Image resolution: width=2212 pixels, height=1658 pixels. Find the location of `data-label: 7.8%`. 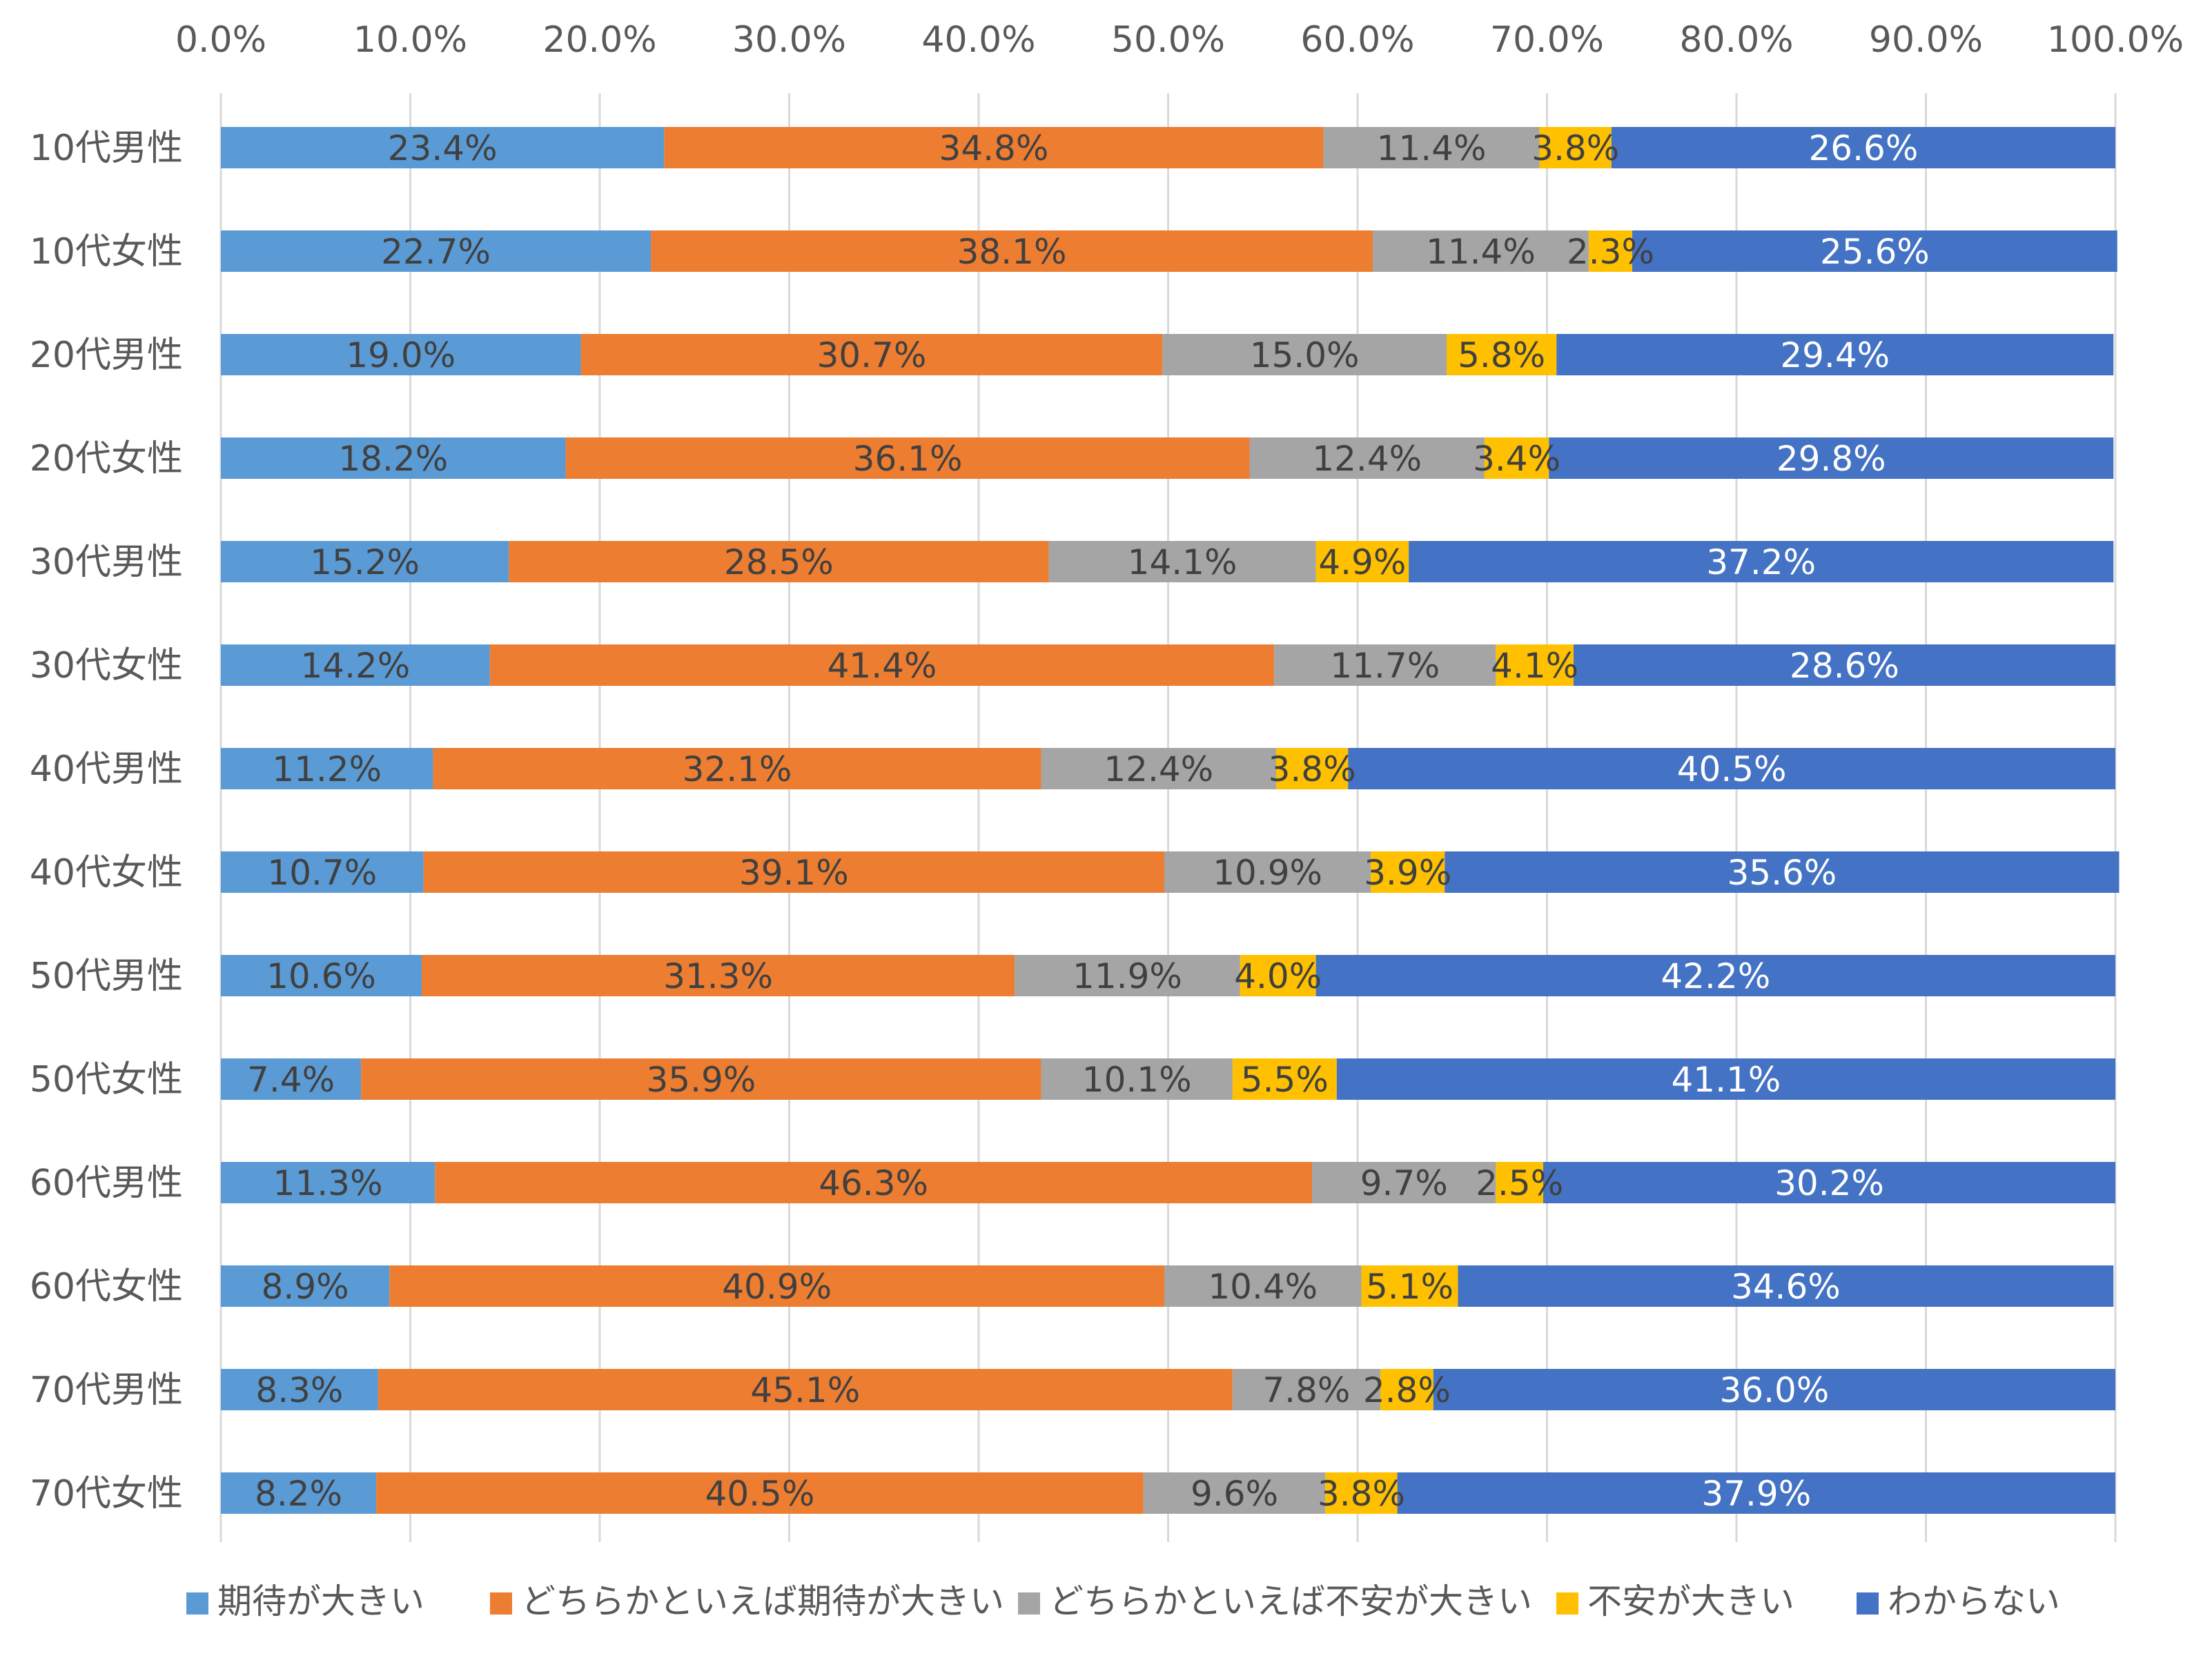

data-label: 7.8% is located at coordinates (1306, 1390).